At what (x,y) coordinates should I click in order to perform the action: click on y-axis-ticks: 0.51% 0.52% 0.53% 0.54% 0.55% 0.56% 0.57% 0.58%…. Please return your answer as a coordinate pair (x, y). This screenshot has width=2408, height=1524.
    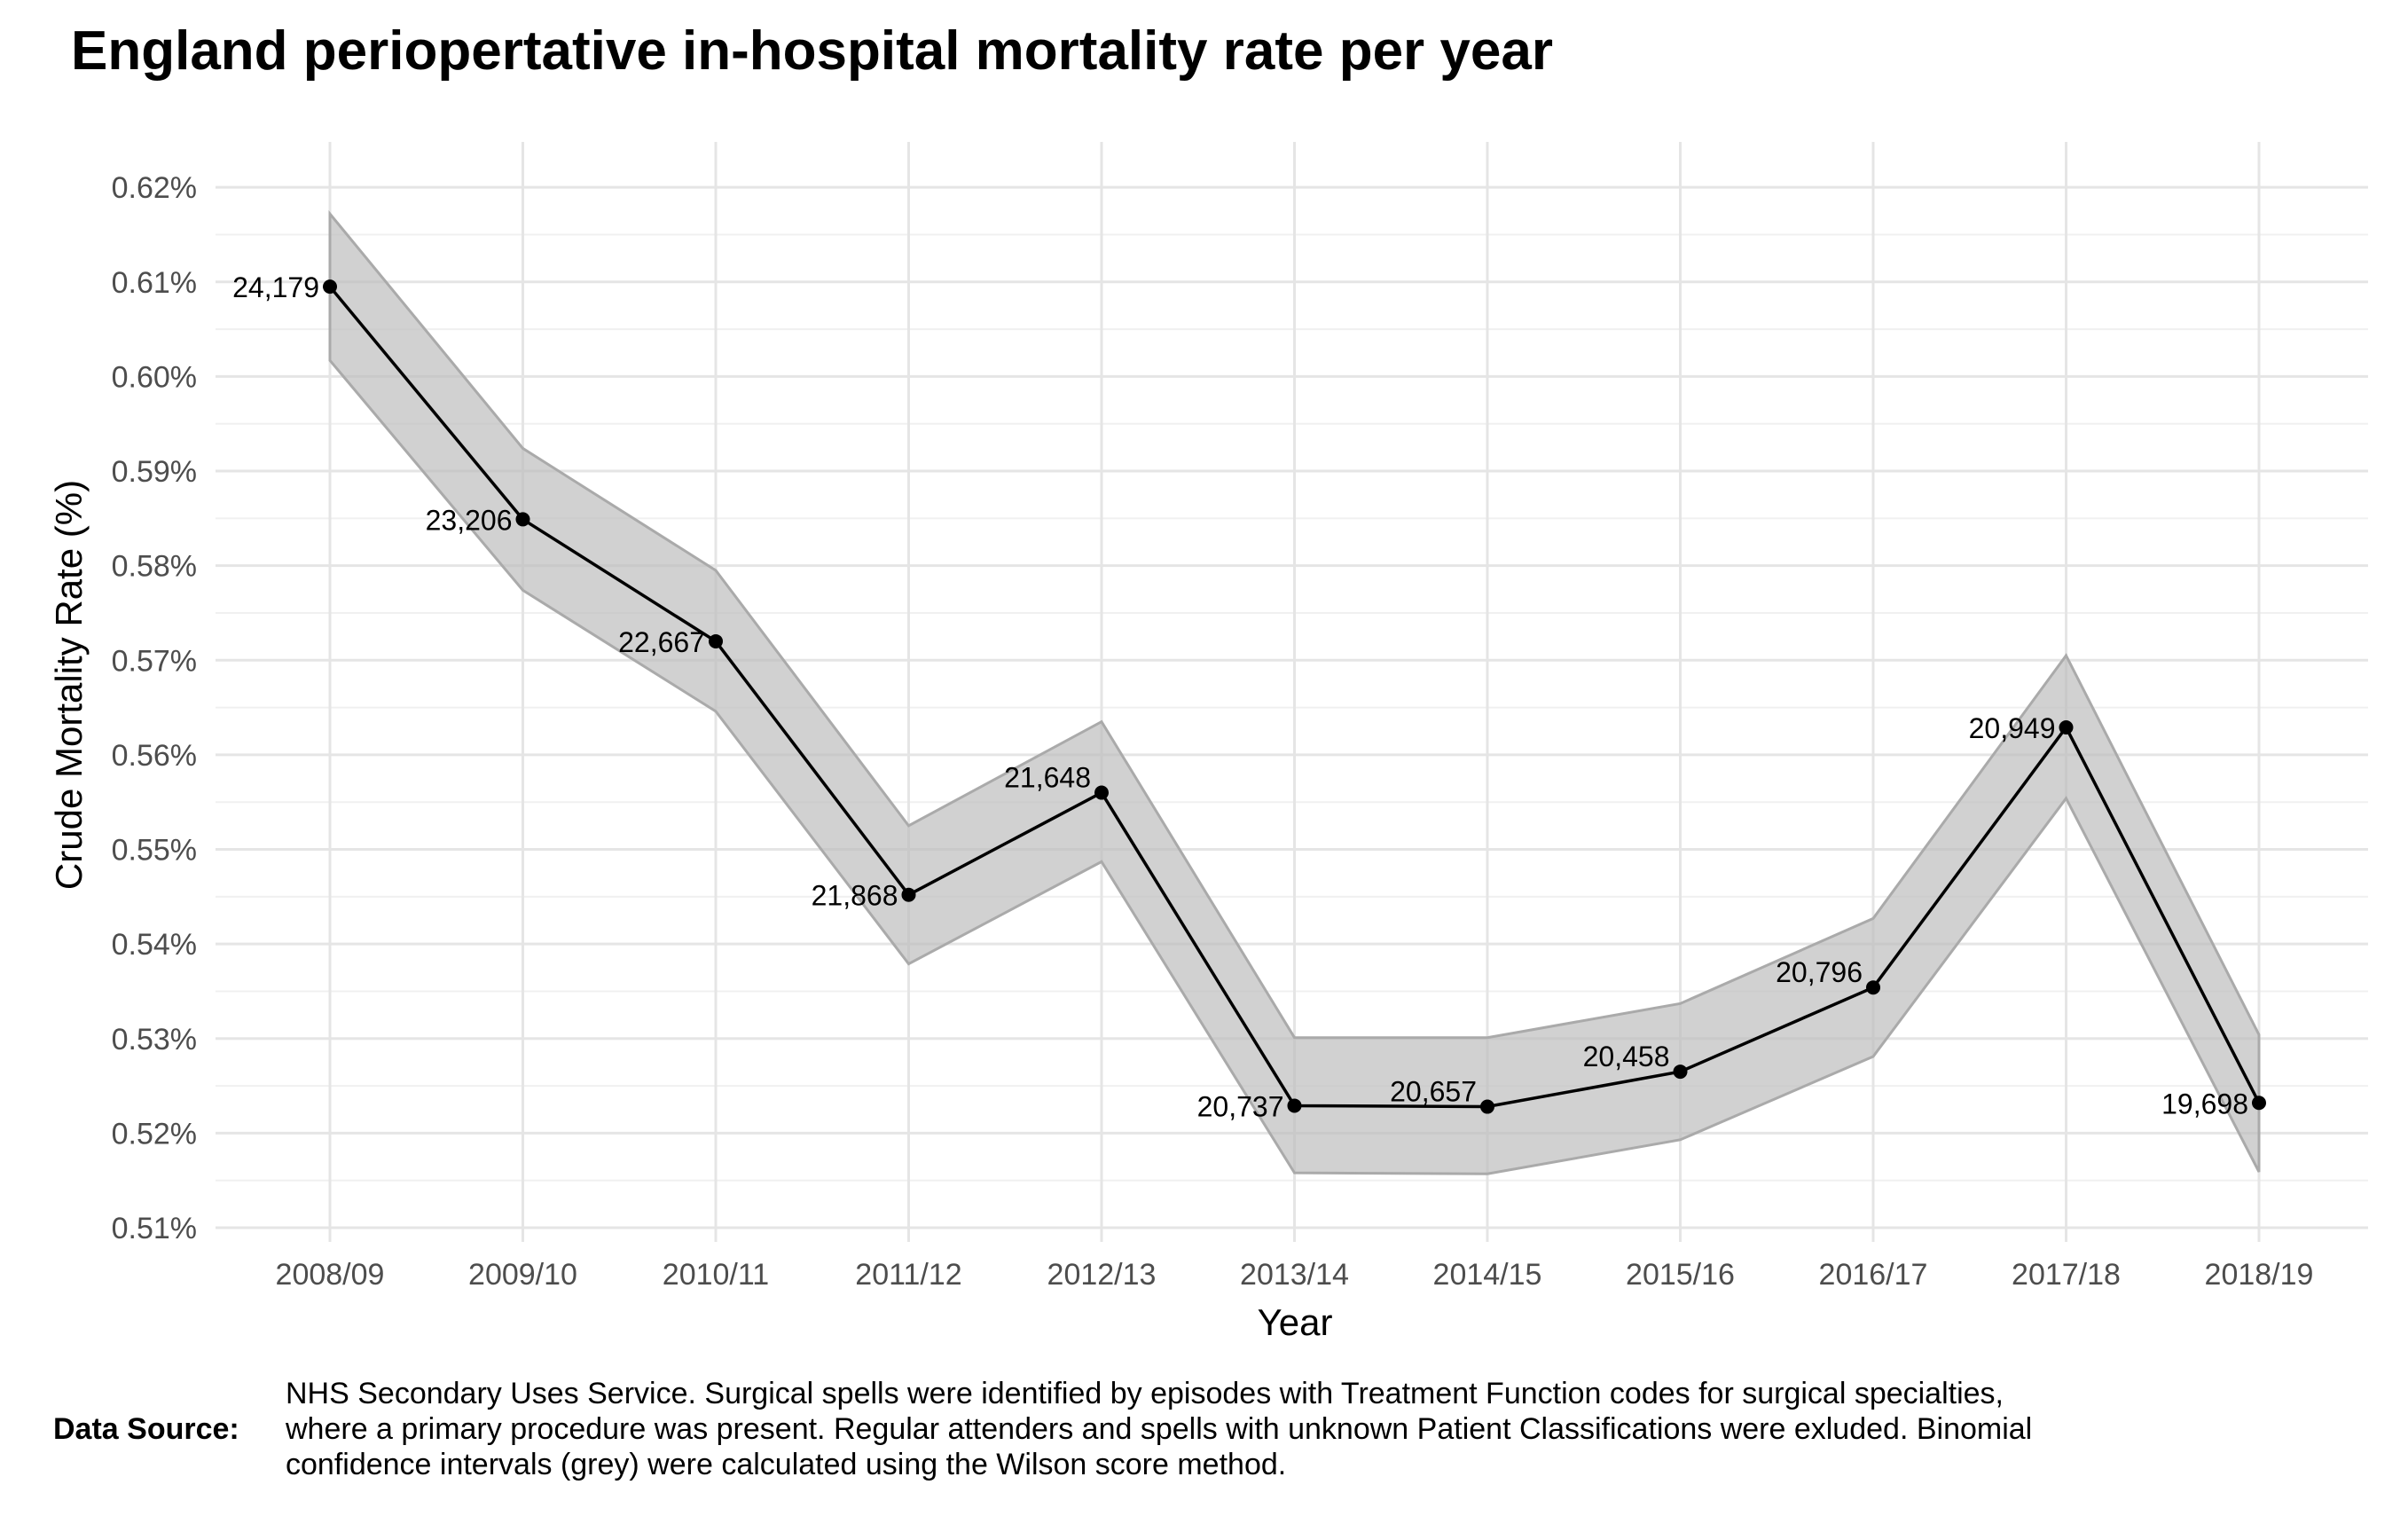
    Looking at the image, I should click on (155, 708).